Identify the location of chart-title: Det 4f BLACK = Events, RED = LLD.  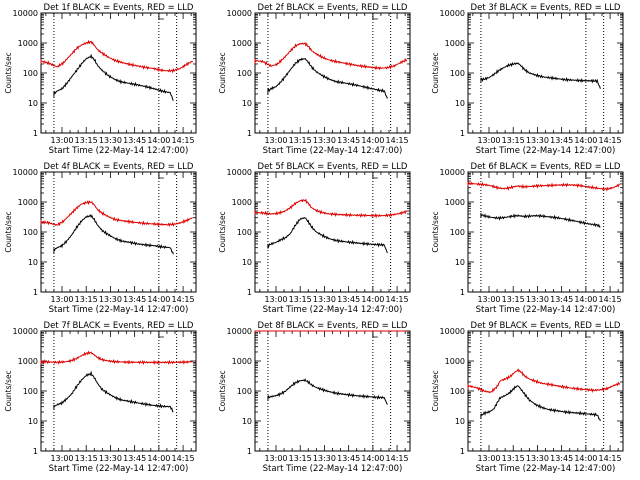
(119, 167).